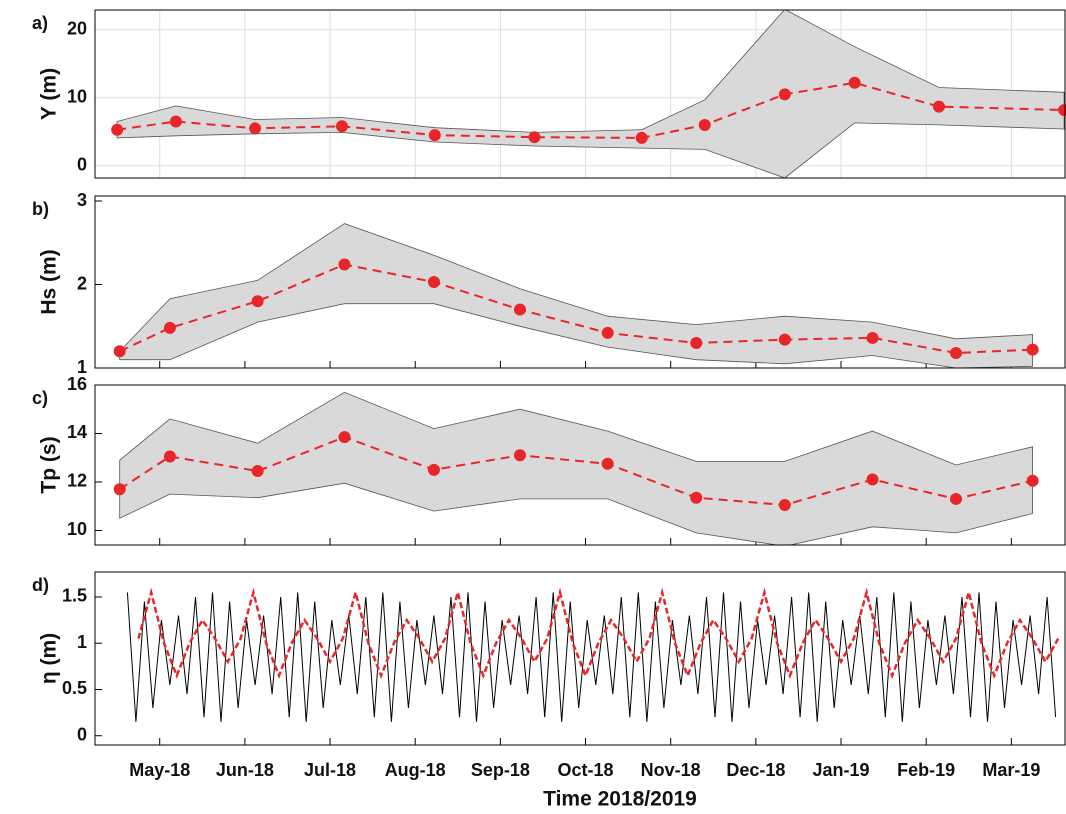 This screenshot has width=1066, height=814. What do you see at coordinates (49, 658) in the screenshot?
I see `y-axis-label: η (m)` at bounding box center [49, 658].